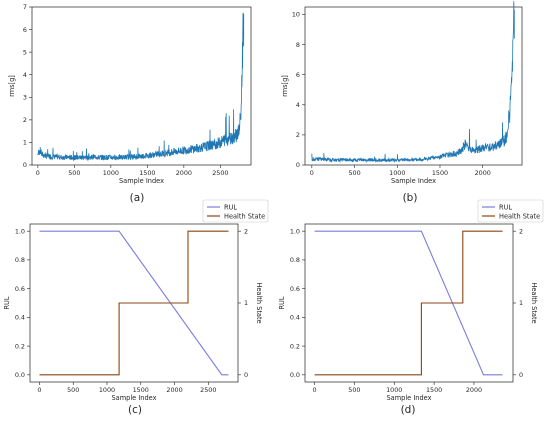  What do you see at coordinates (298, 45) in the screenshot?
I see `y-tick-label: 8` at bounding box center [298, 45].